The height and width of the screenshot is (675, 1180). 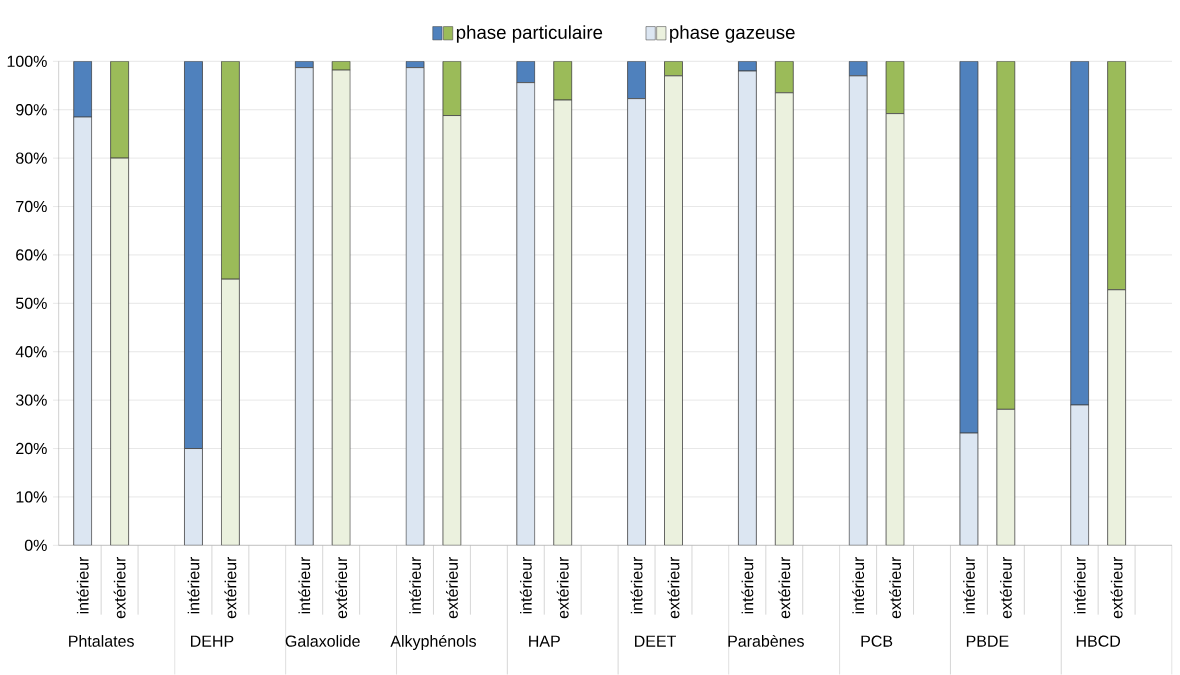 I want to click on y-tick-label: 10%, so click(x=31, y=497).